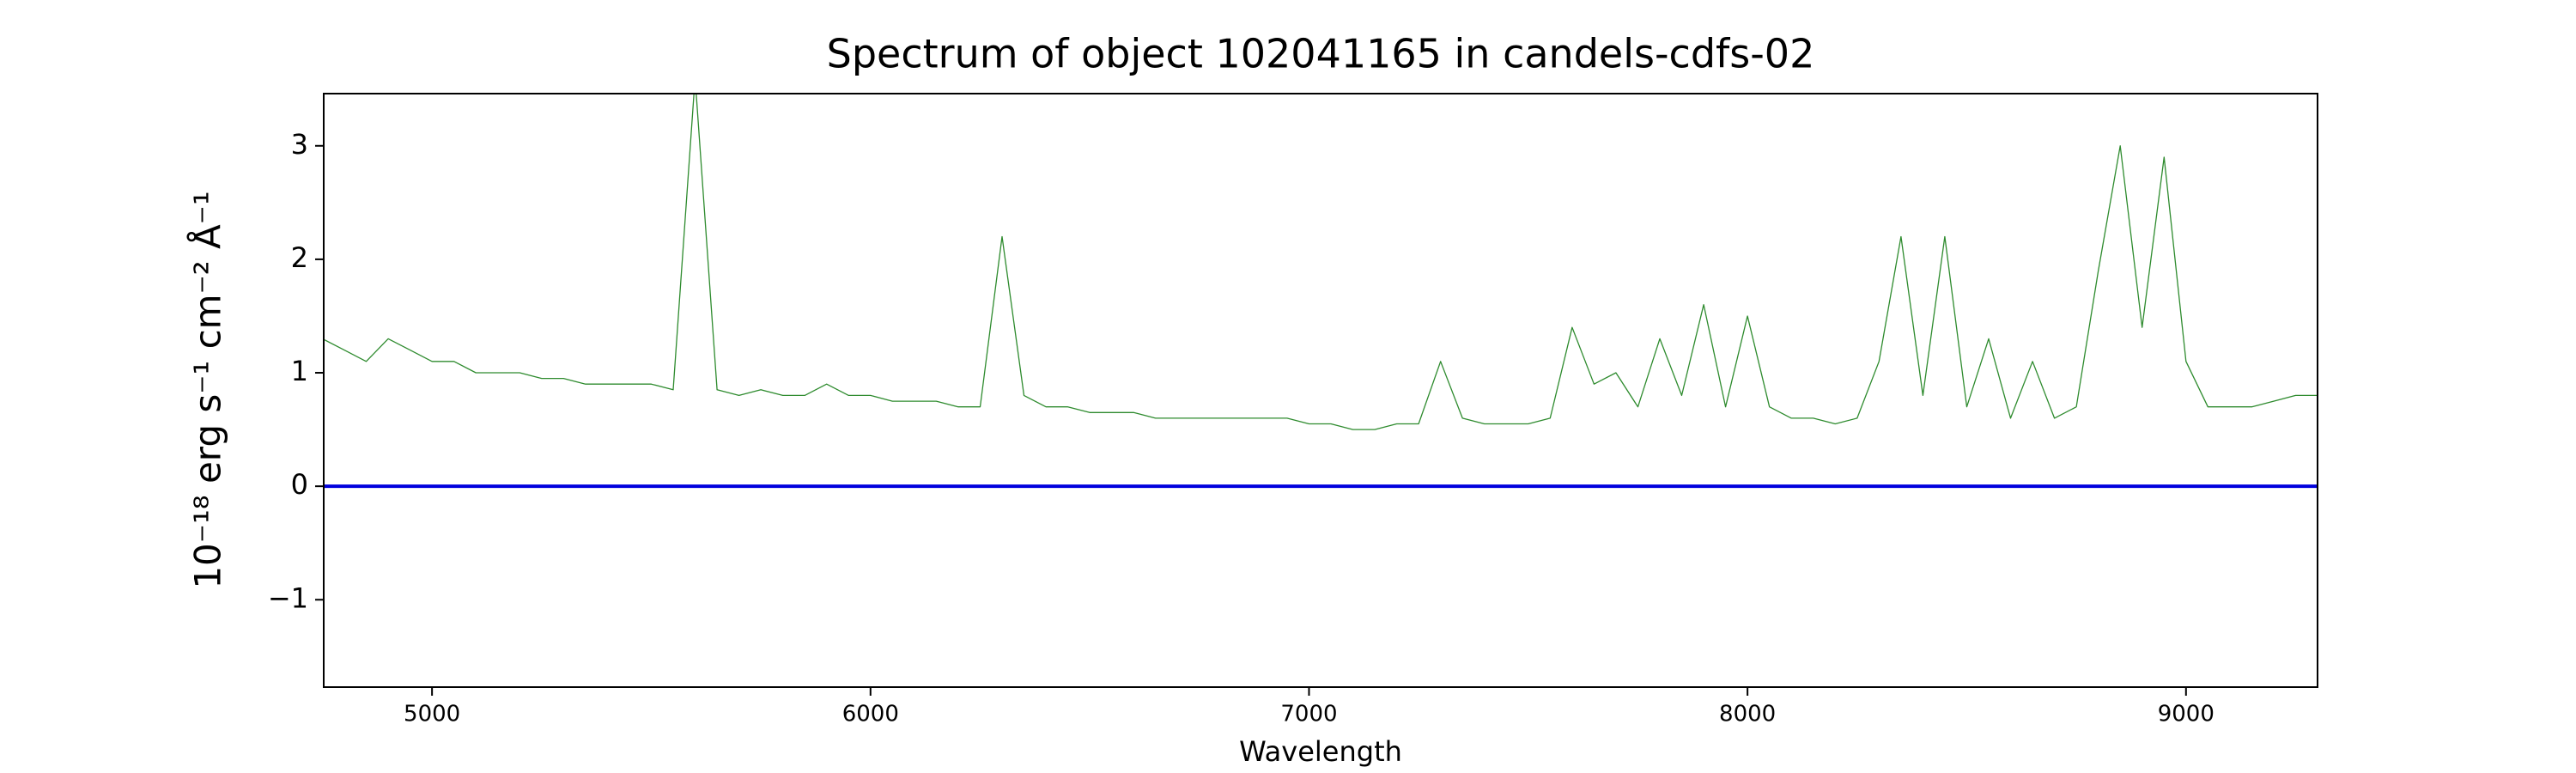 The height and width of the screenshot is (773, 2576). What do you see at coordinates (2186, 714) in the screenshot?
I see `x-tick-label: 9000` at bounding box center [2186, 714].